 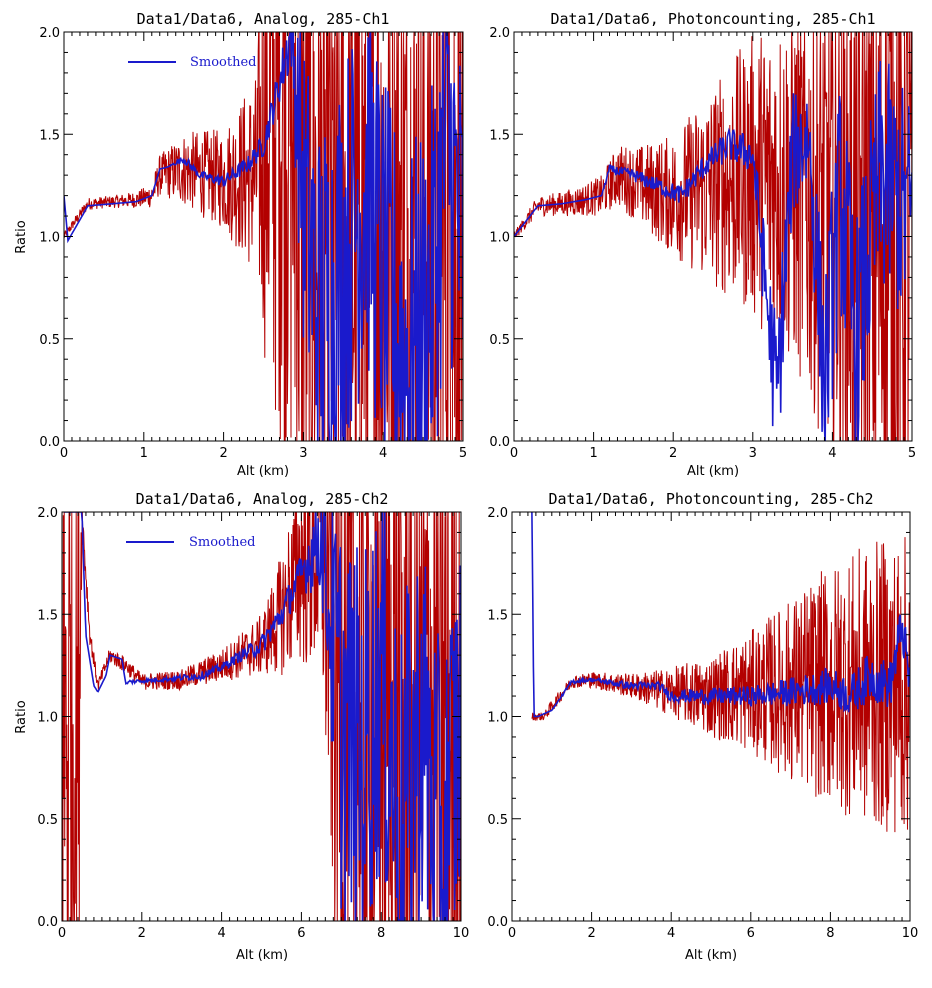 I want to click on chart-title: Data1/Data6, Photoncounting, 285-Ch1, so click(x=712, y=19).